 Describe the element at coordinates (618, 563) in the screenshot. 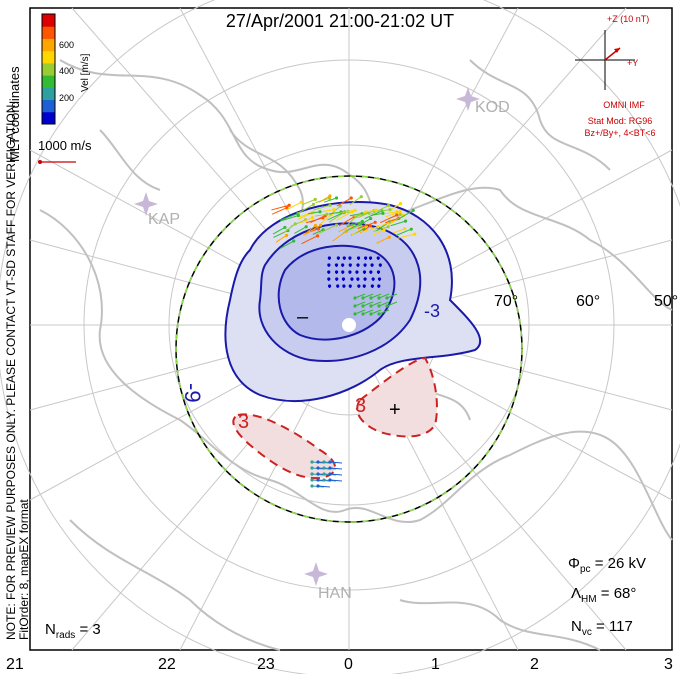

I see `phi-value: = 26 kV` at that location.